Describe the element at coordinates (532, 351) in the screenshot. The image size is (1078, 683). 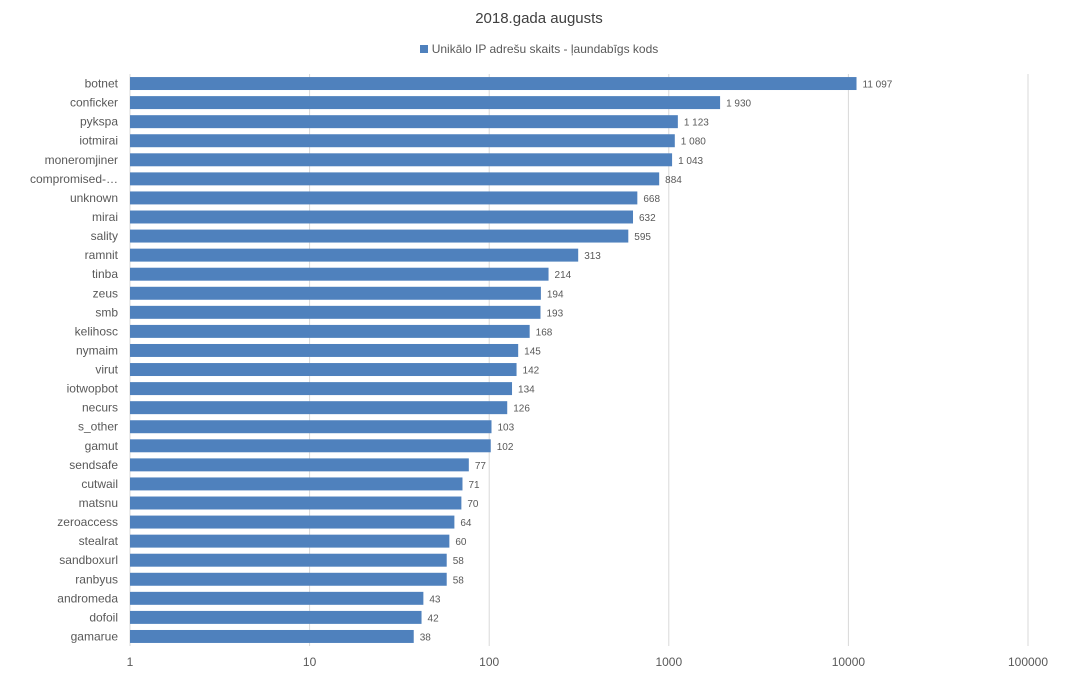
I see `data-label: 145` at that location.